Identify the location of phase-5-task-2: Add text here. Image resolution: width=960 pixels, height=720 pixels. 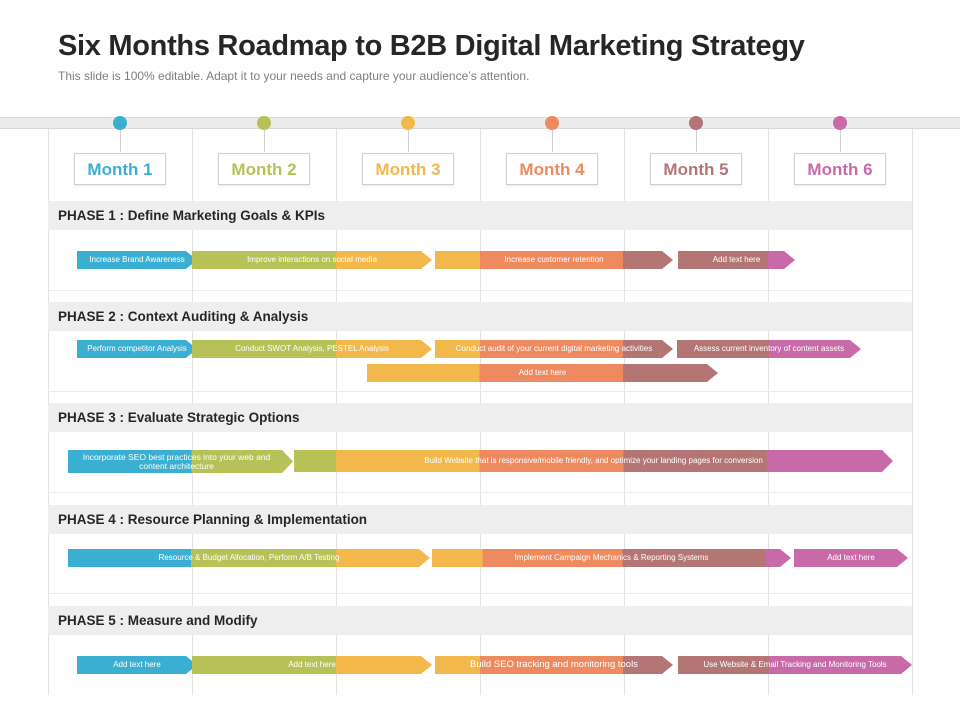
(312, 665).